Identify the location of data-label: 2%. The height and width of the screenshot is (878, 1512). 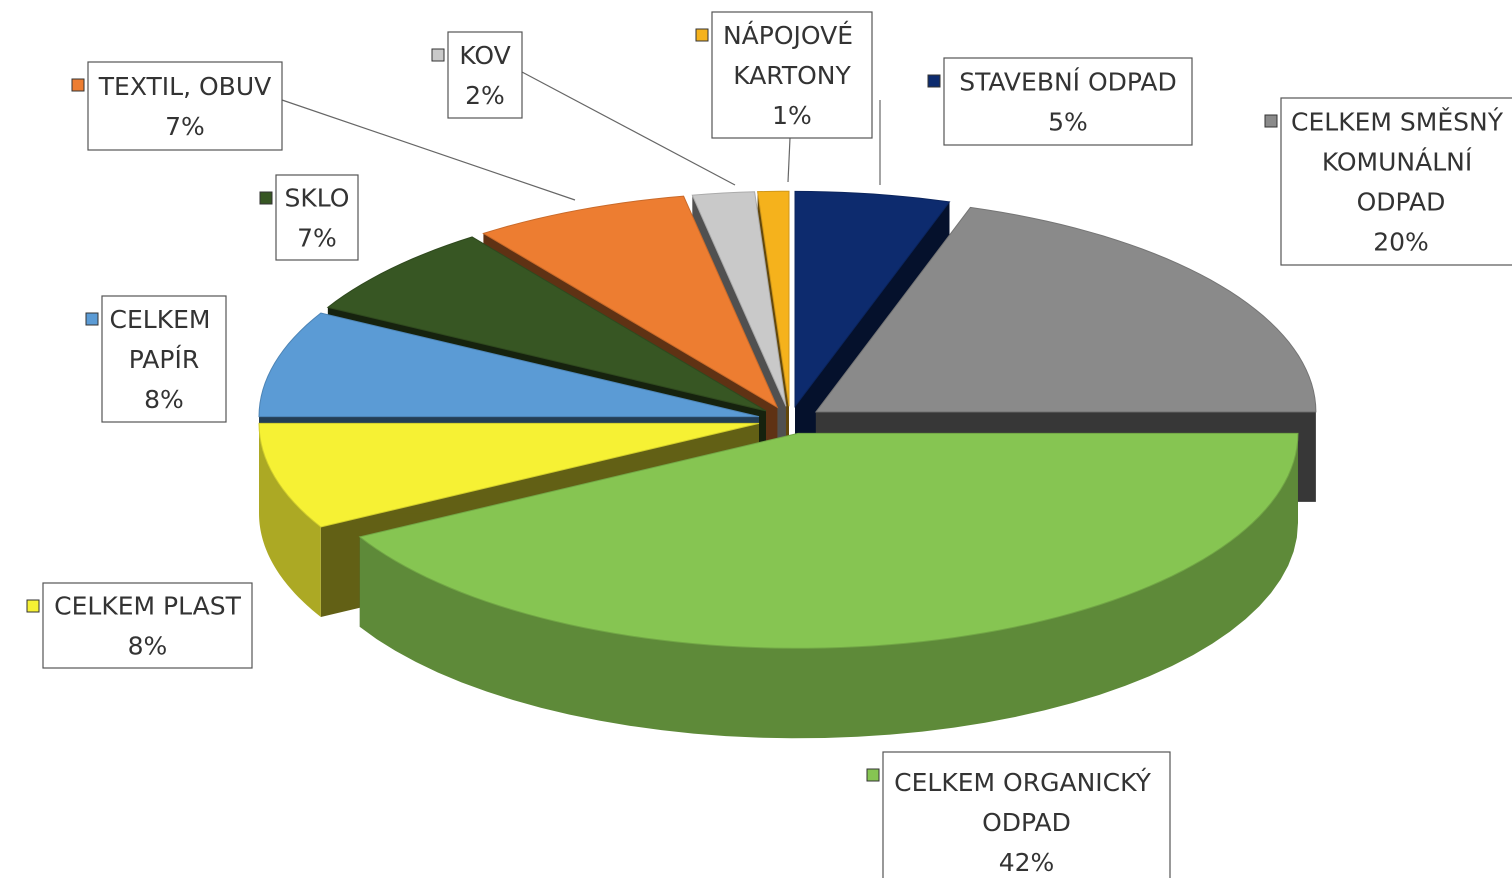
(485, 95).